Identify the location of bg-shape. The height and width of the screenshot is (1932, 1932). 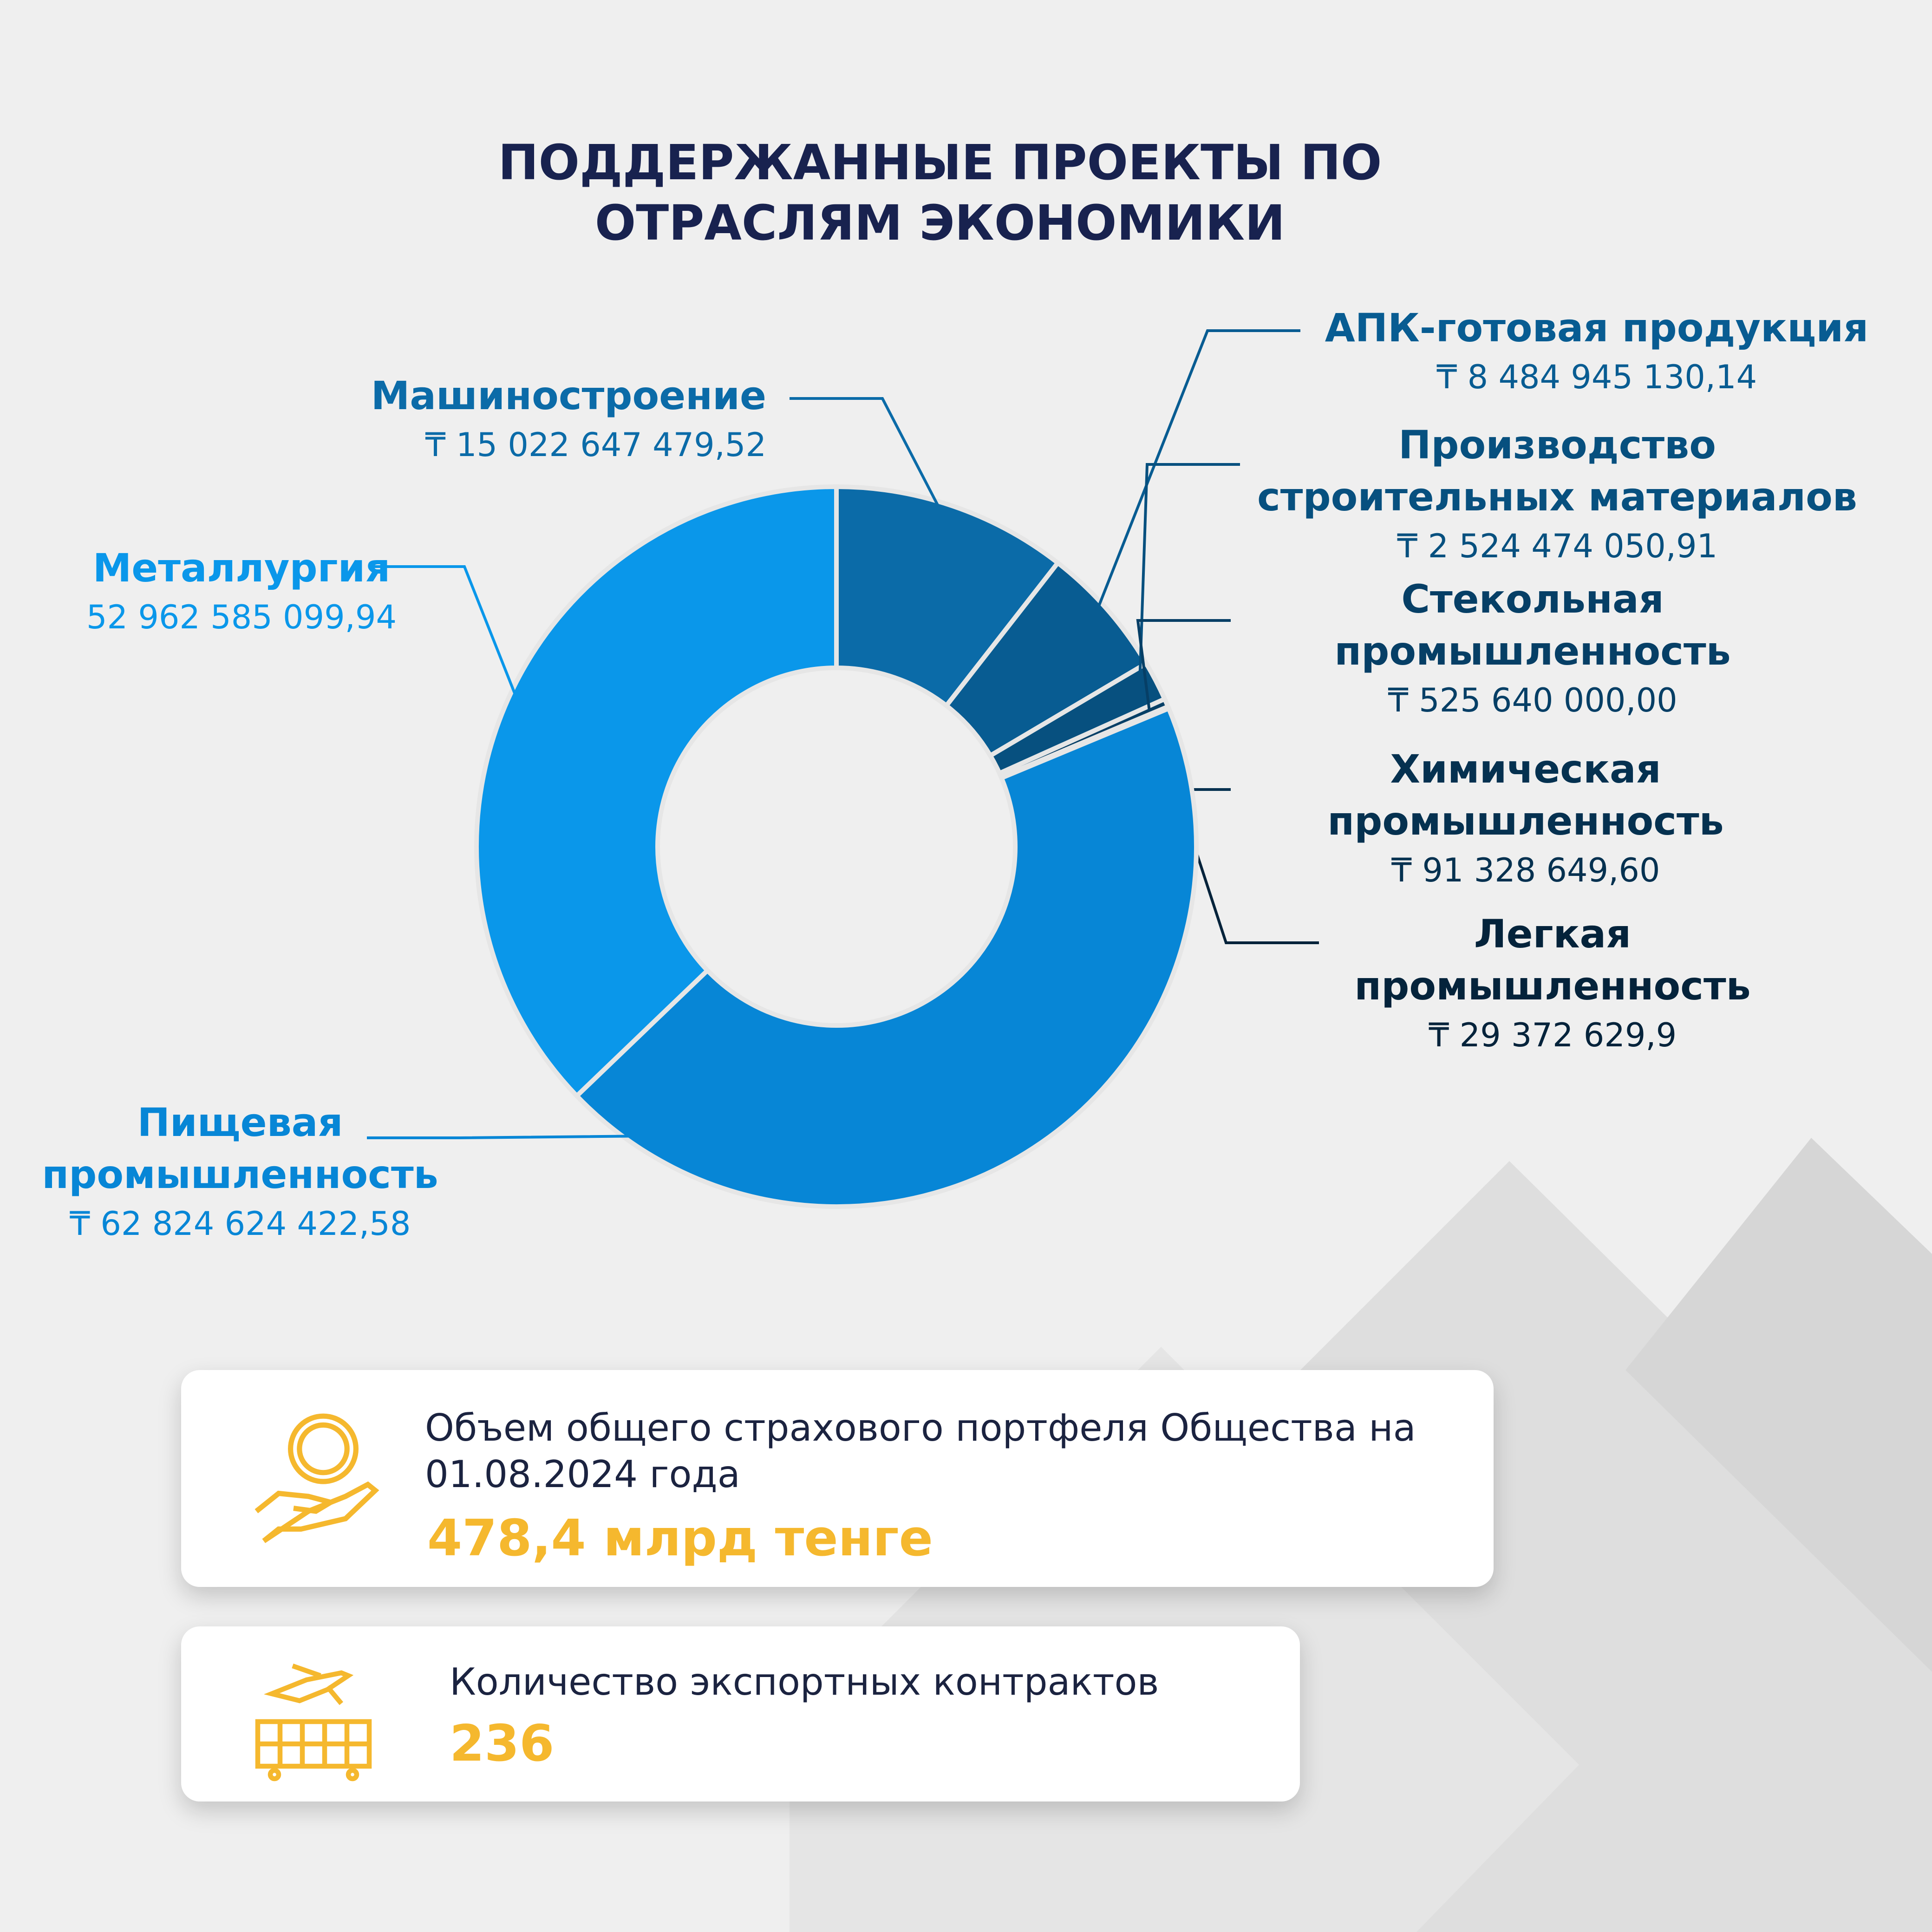
(1778, 1405).